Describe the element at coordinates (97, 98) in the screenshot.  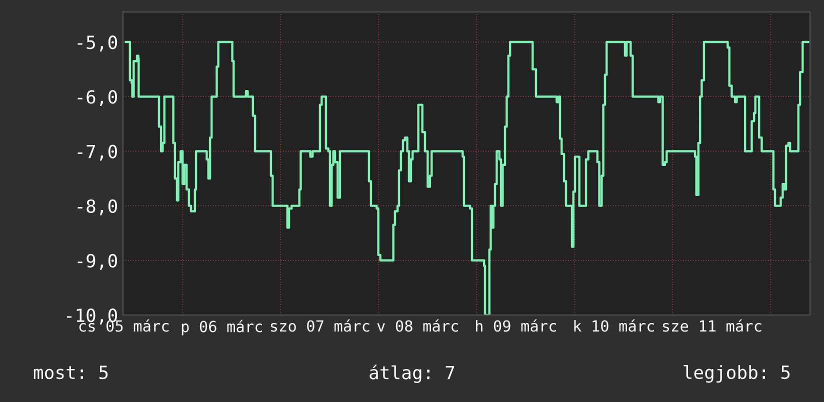
I see `y-tick-label: -6,0` at that location.